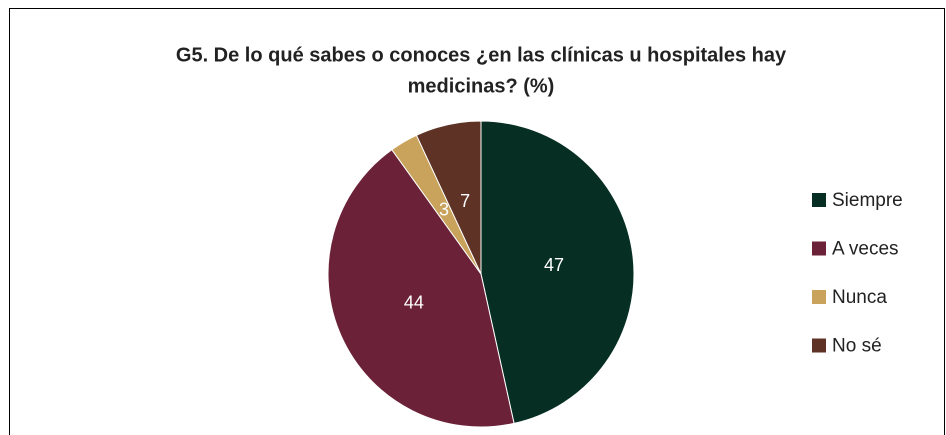  I want to click on legend-label: Siempre, so click(867, 200).